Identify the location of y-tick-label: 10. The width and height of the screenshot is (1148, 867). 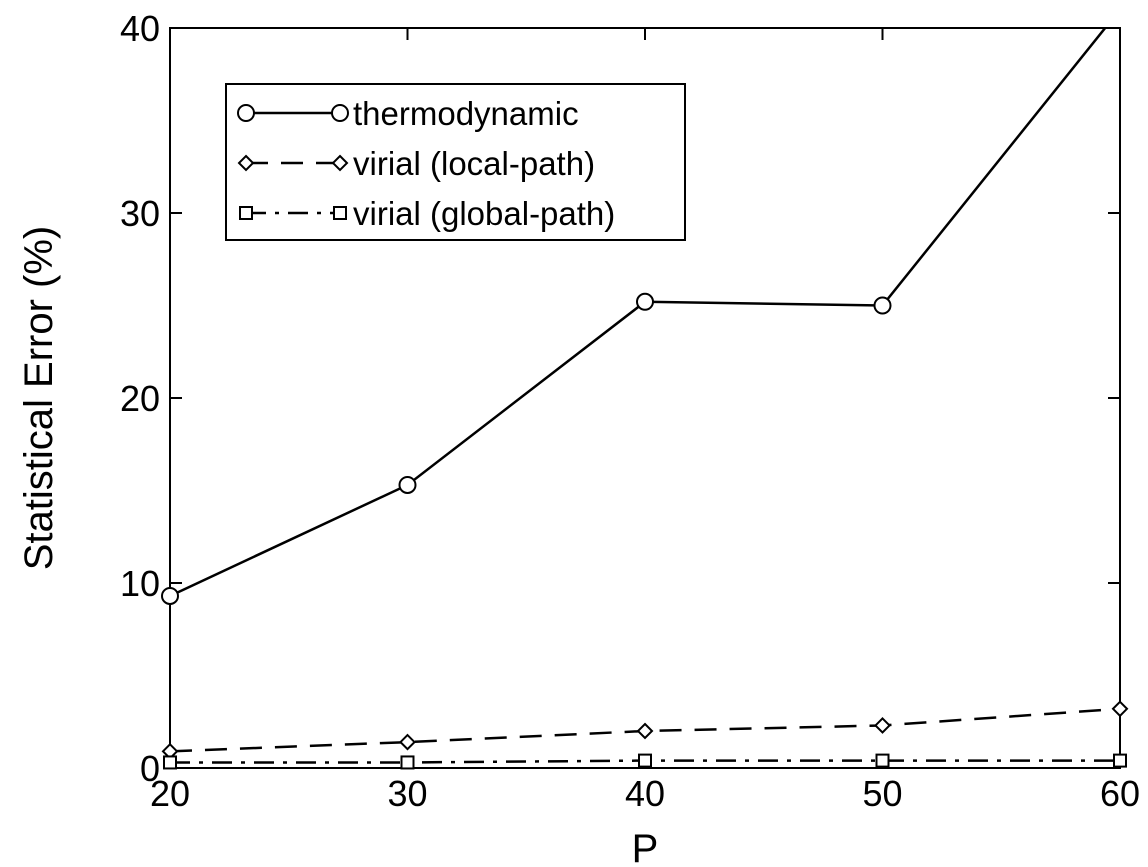
(140, 583).